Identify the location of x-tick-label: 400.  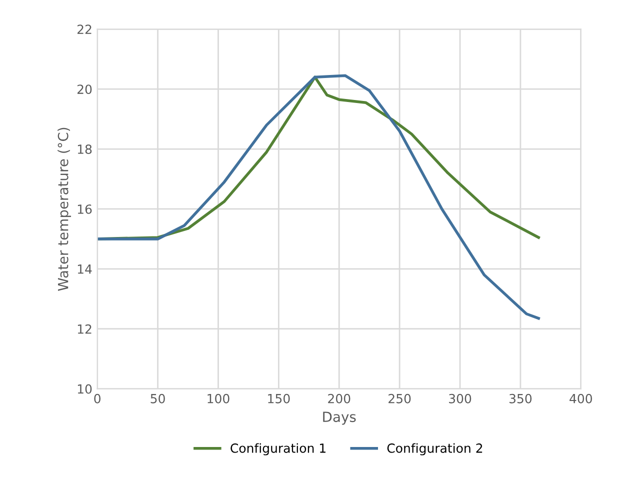
(581, 399).